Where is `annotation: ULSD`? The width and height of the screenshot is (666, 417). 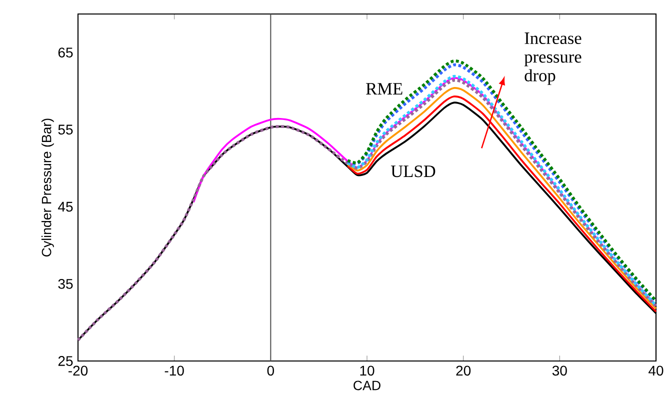
annotation: ULSD is located at coordinates (413, 171).